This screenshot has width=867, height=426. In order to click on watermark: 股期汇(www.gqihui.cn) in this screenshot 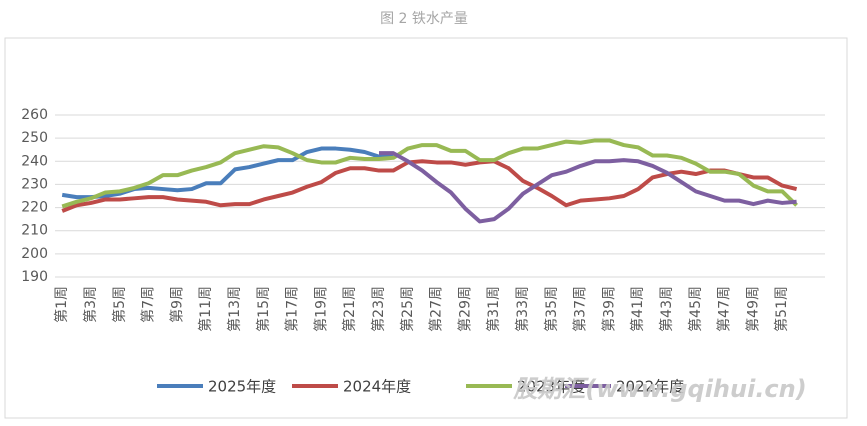, I will do `click(659, 389)`.